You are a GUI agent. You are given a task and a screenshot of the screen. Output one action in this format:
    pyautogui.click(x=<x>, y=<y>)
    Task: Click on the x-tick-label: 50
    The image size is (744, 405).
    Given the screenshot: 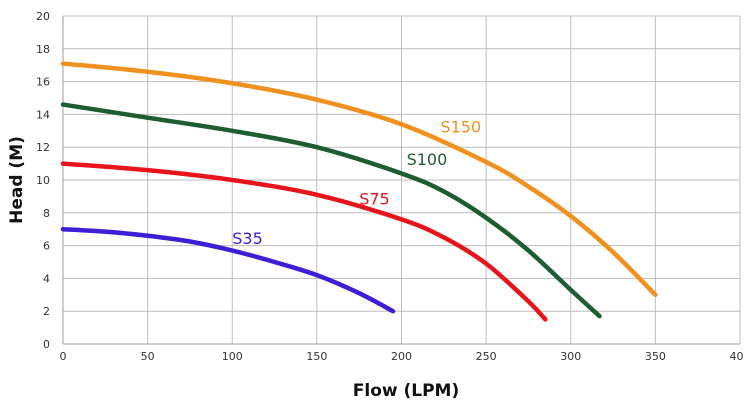 What is the action you would take?
    pyautogui.click(x=148, y=356)
    